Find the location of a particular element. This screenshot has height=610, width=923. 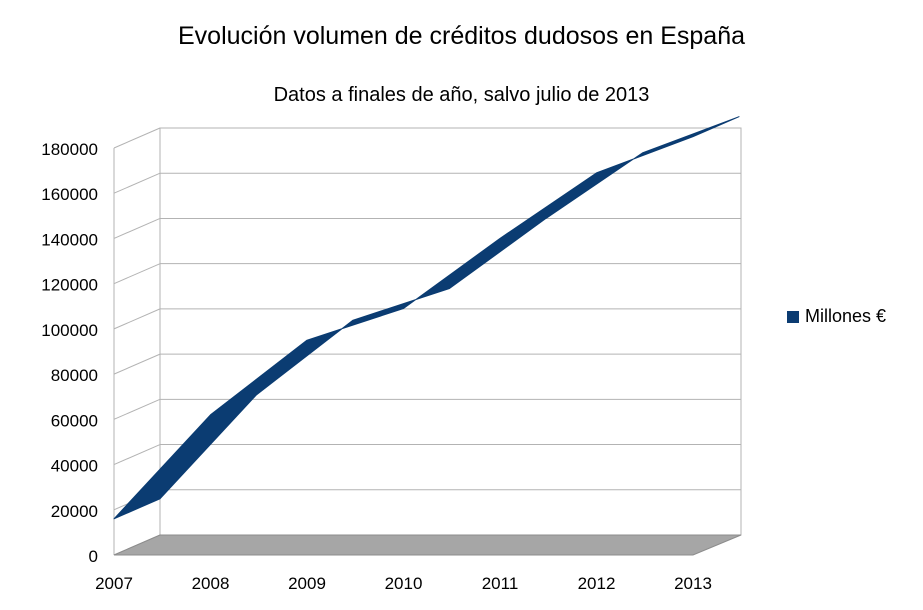

y-tick-label: 160000 is located at coordinates (69, 194).